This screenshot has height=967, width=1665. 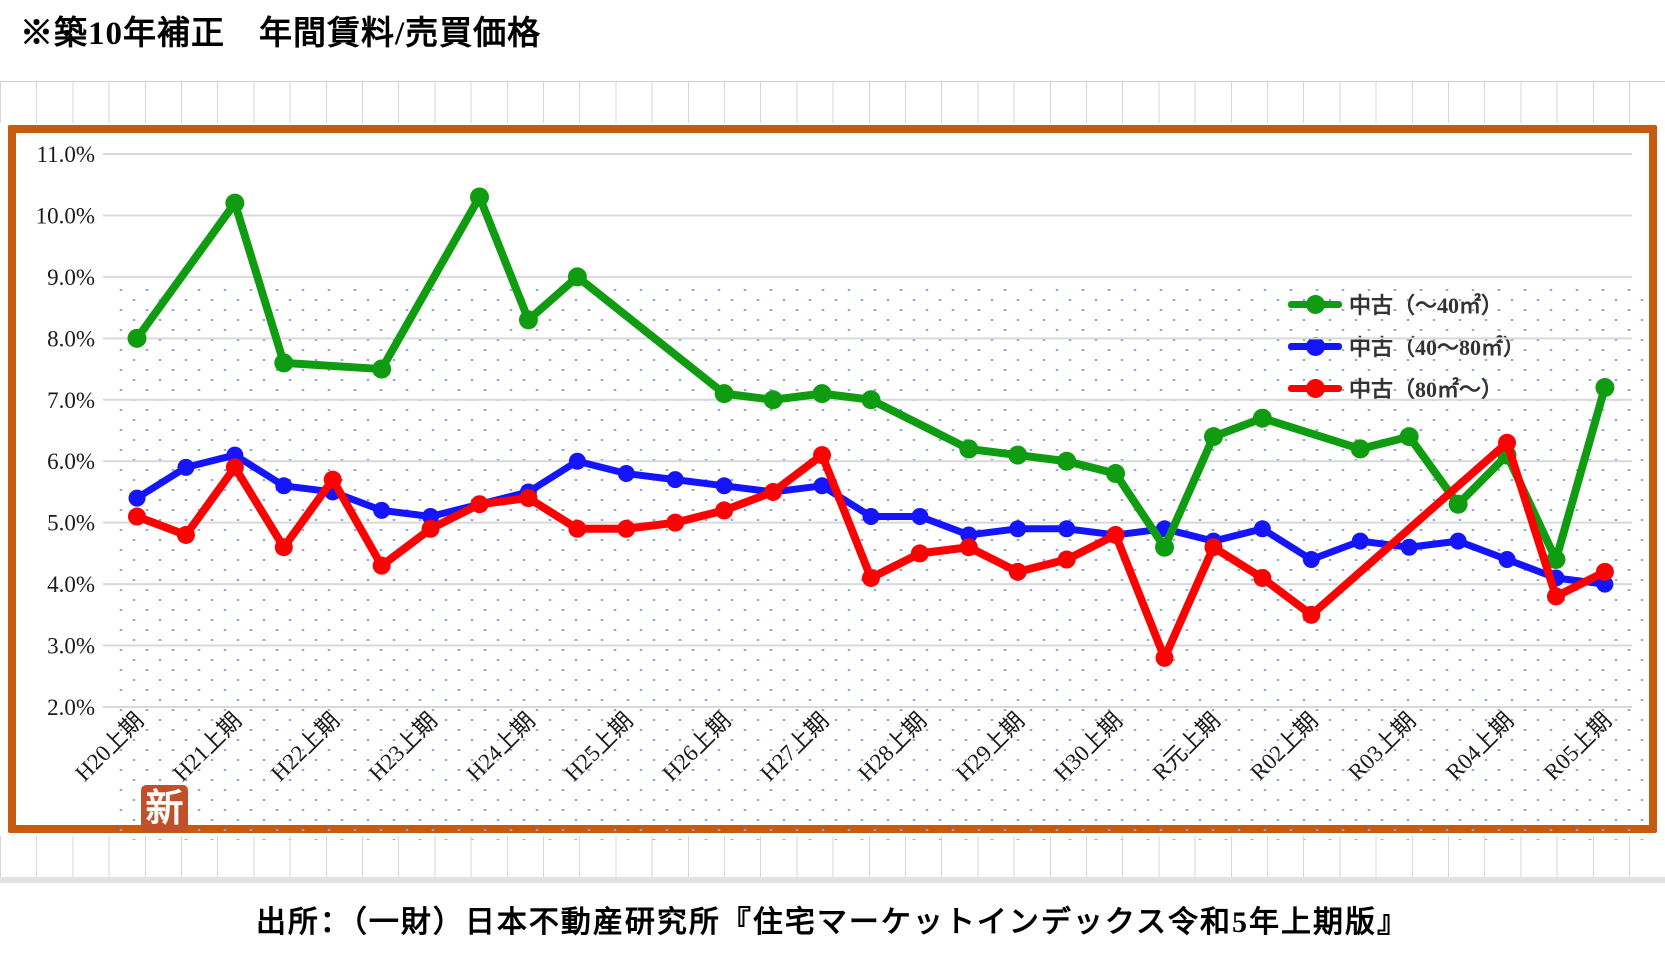 What do you see at coordinates (832, 922) in the screenshot?
I see `source-citation: 出所：（一財）日本不動産研究所『住宅マーケットインデックス令和5年上期版』` at bounding box center [832, 922].